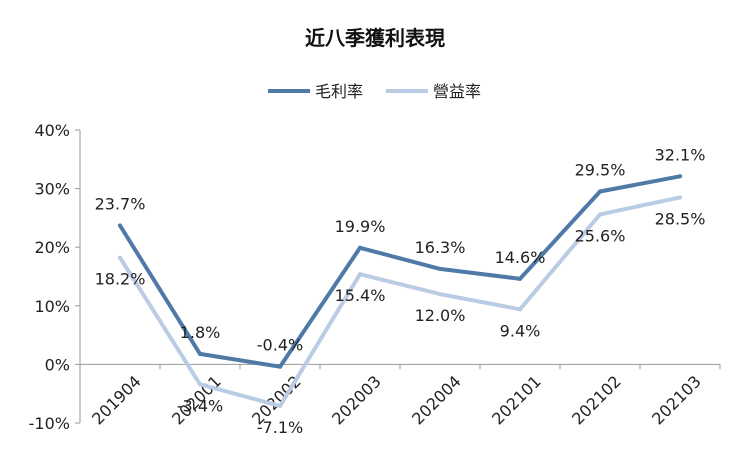  I want to click on data-label-operating-margin: -3.4%, so click(200, 405).